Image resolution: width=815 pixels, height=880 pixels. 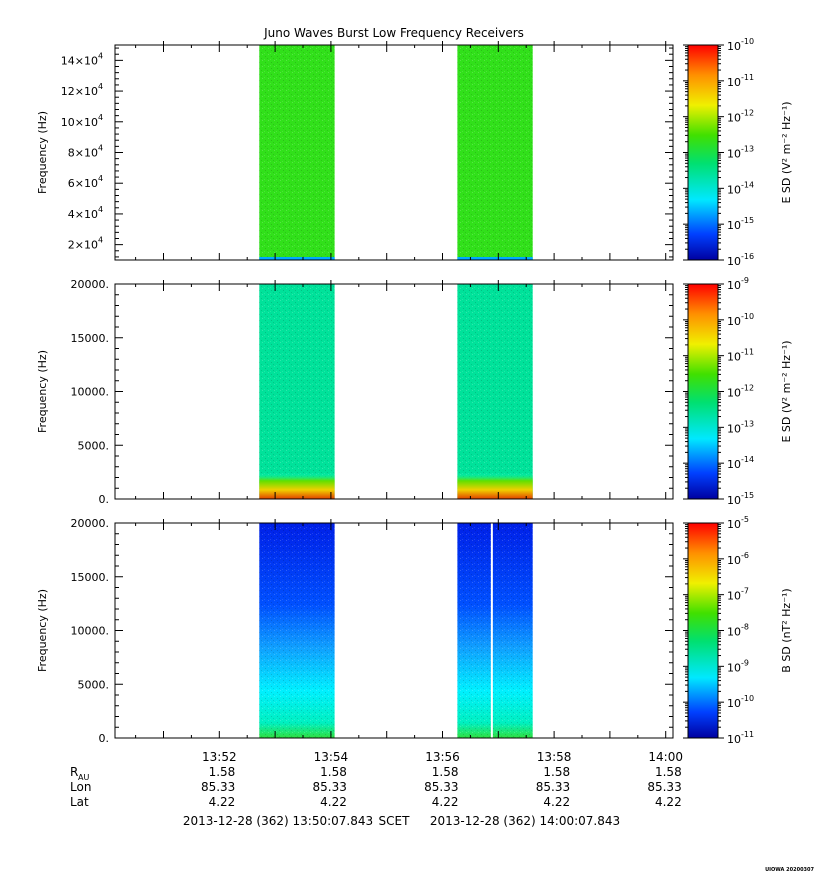 I want to click on colorbar-label: E SD (V² m⁻² Hz⁻¹), so click(x=786, y=152).